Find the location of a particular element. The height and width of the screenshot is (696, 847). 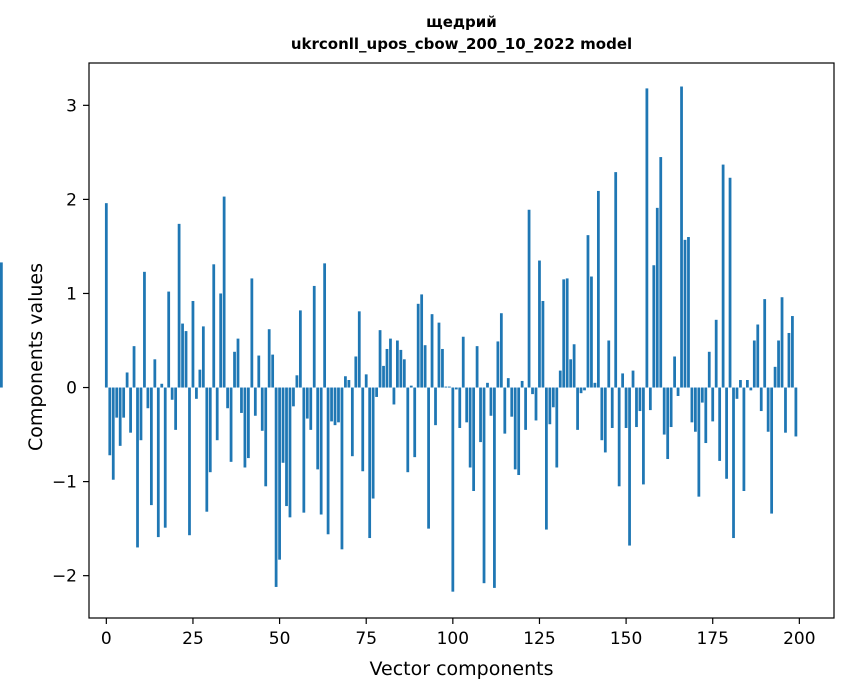

x-tick-label: 25 is located at coordinates (193, 639).